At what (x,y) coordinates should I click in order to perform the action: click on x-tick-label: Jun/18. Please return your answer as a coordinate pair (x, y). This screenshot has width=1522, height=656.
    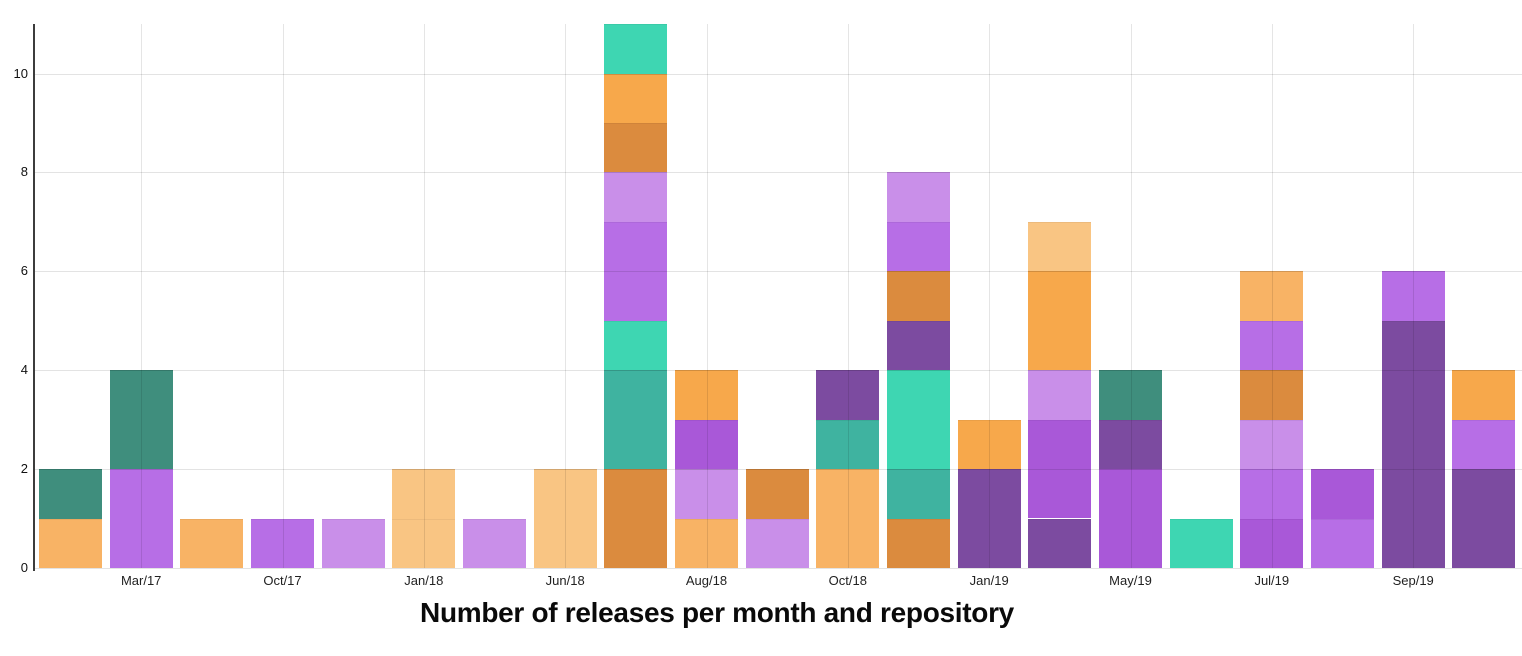
    Looking at the image, I should click on (565, 580).